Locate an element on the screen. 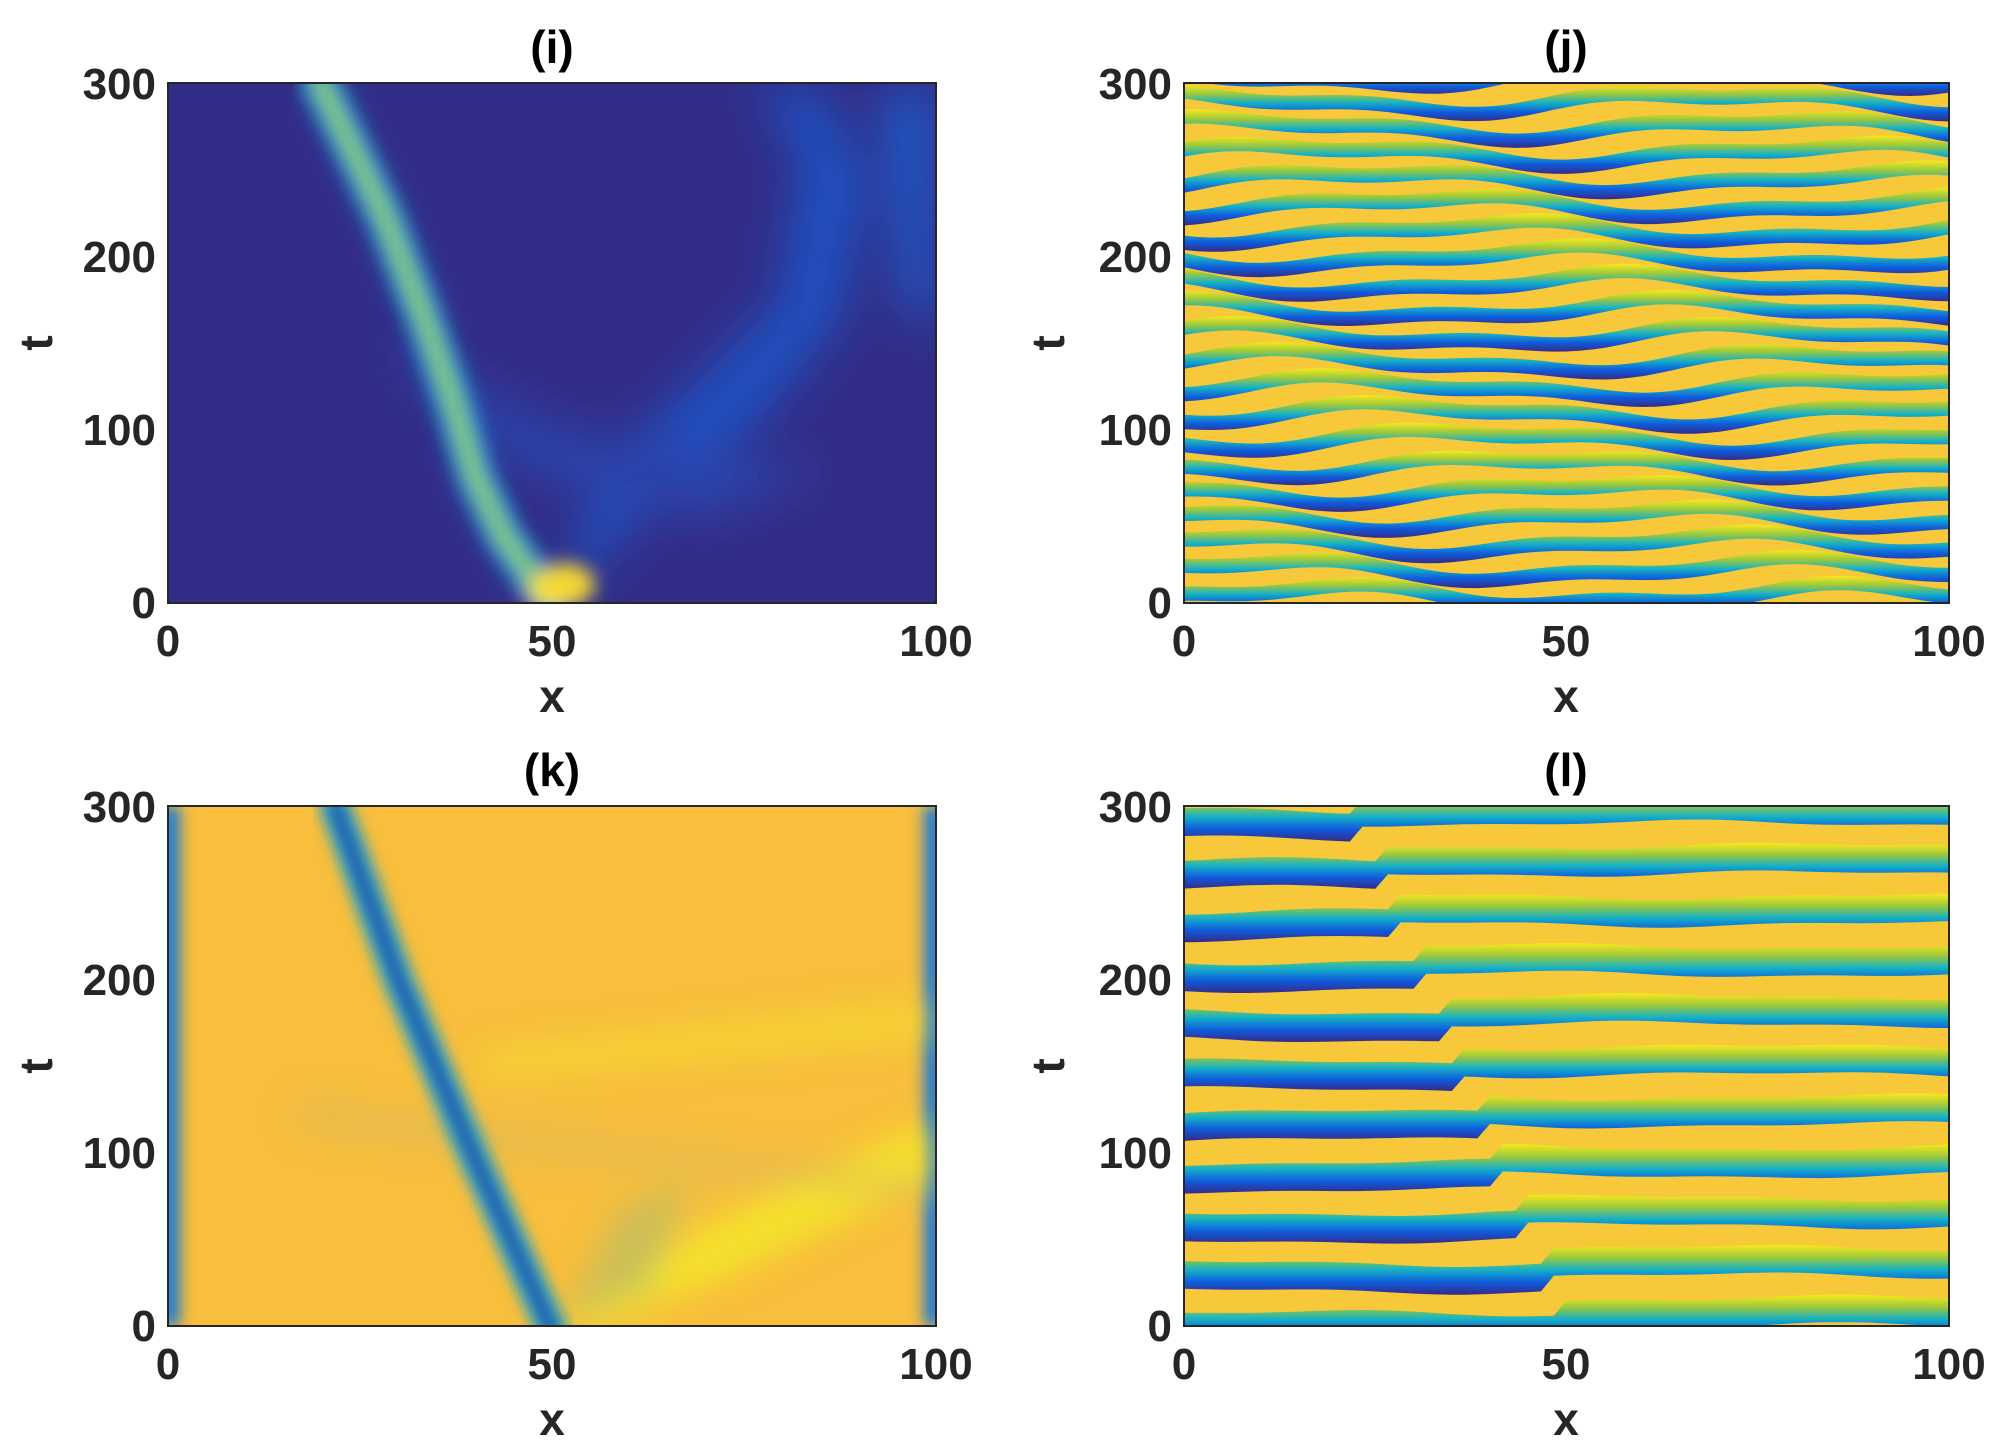  panel-i-heatmap is located at coordinates (552, 343).